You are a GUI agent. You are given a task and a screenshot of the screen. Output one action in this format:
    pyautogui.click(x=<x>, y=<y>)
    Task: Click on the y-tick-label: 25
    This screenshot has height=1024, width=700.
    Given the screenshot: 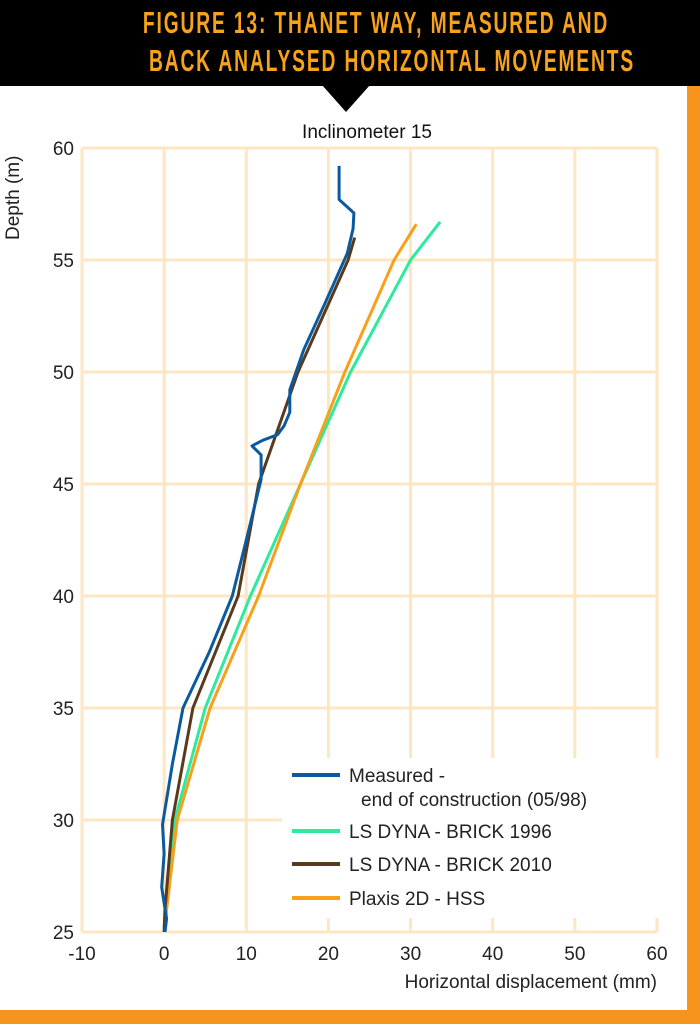 What is the action you would take?
    pyautogui.click(x=63, y=933)
    